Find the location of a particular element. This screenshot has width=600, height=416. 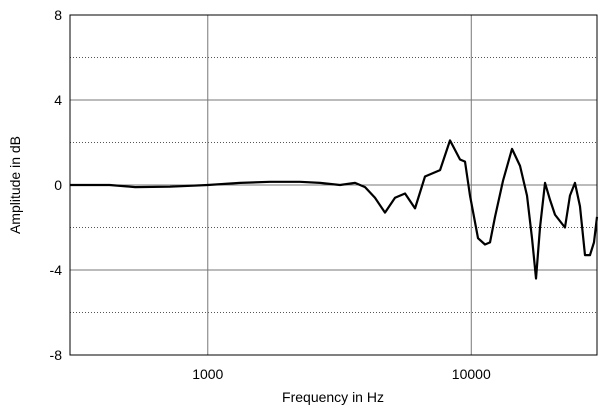

x-tick-label: 10000 is located at coordinates (471, 374).